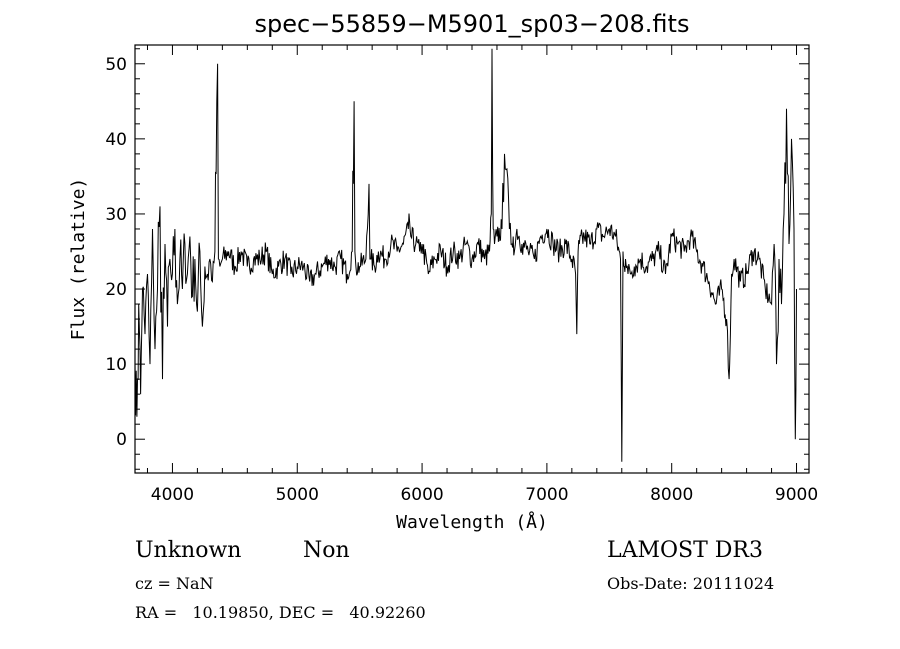  I want to click on object-class-label: Unknown, so click(188, 550).